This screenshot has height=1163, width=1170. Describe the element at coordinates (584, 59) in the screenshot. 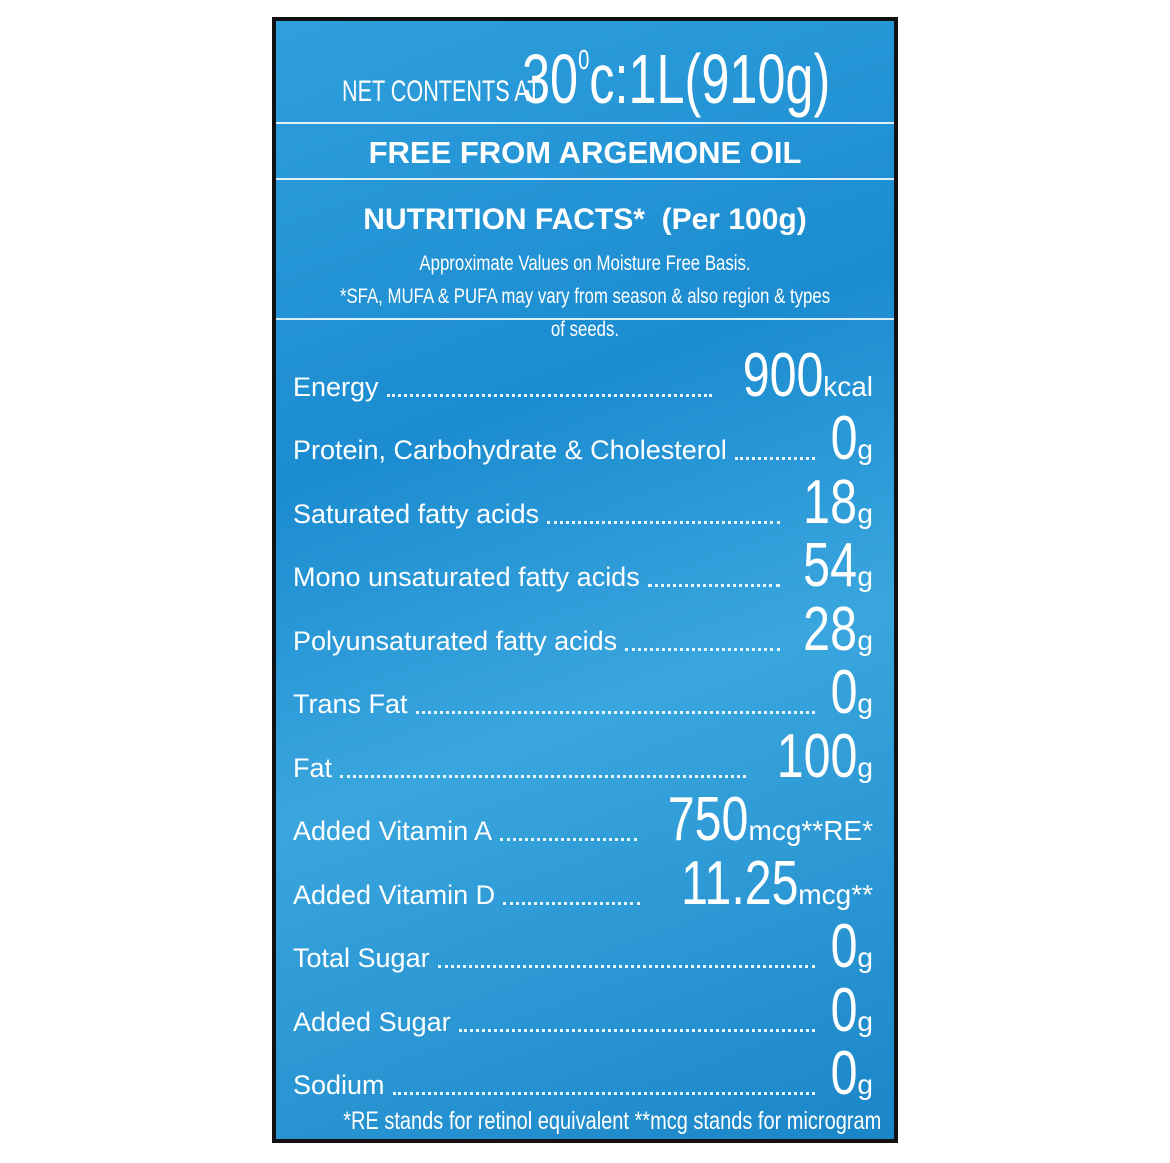

I see `degree: 0` at that location.